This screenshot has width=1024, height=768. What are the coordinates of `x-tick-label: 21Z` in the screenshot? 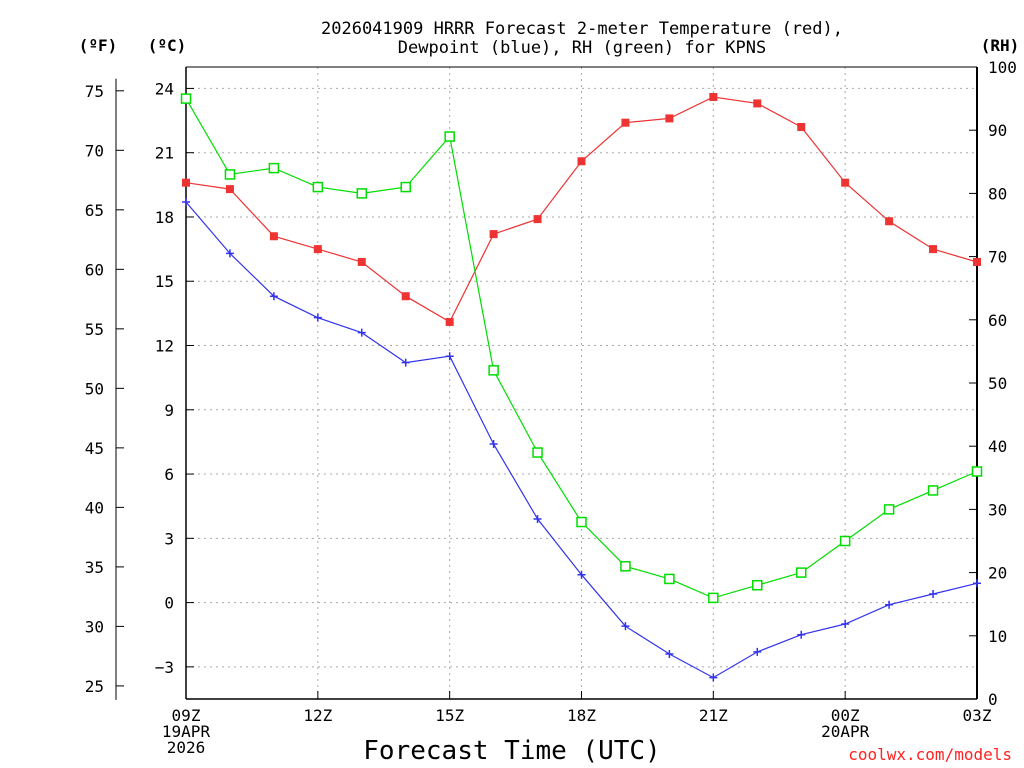 It's located at (713, 715).